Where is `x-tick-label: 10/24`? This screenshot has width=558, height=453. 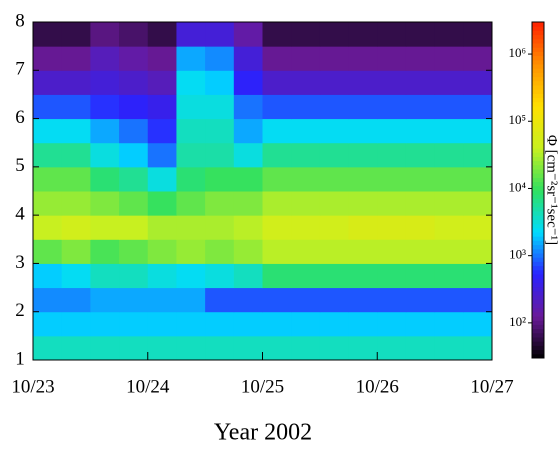
x-tick-label: 10/24 is located at coordinates (148, 386).